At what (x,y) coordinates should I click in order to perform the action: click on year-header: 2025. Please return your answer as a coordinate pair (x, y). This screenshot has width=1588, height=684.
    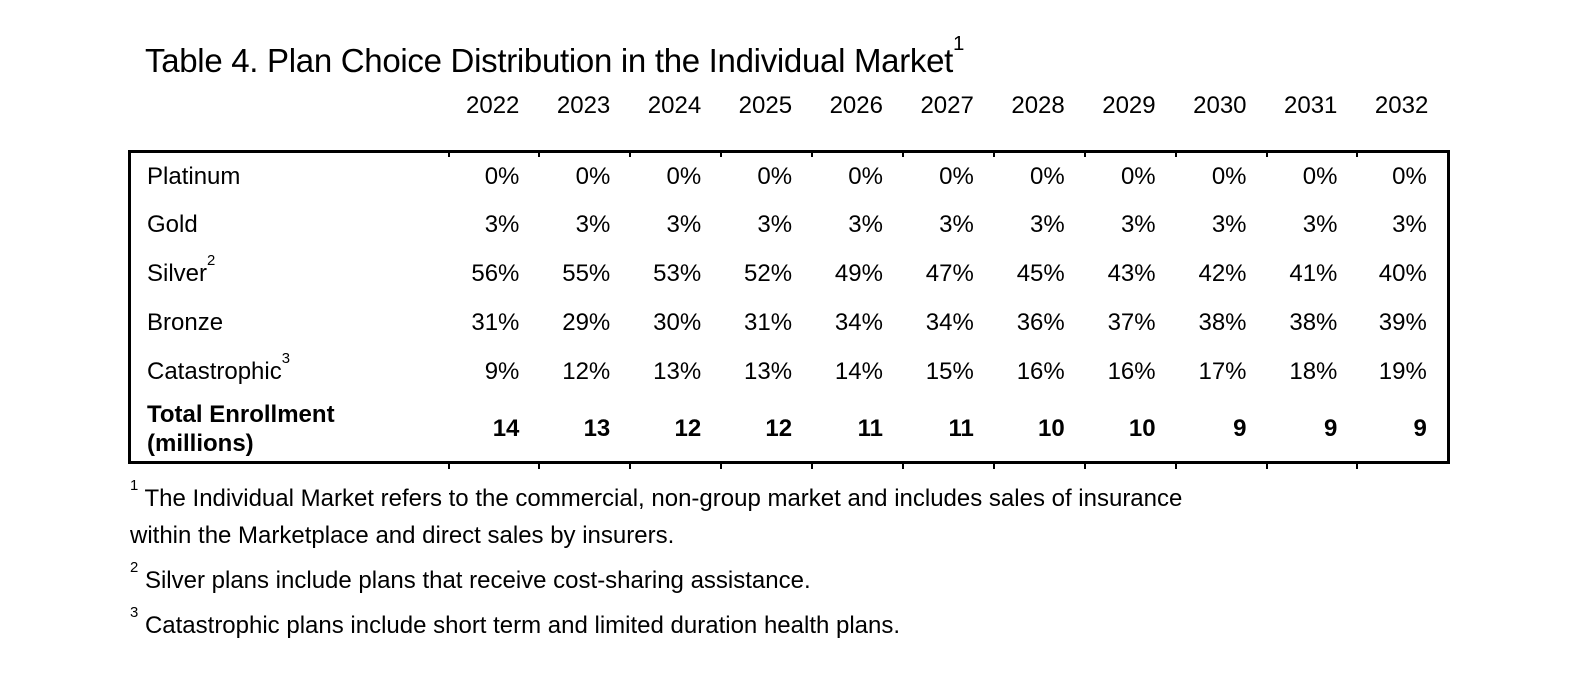
    Looking at the image, I should click on (765, 105).